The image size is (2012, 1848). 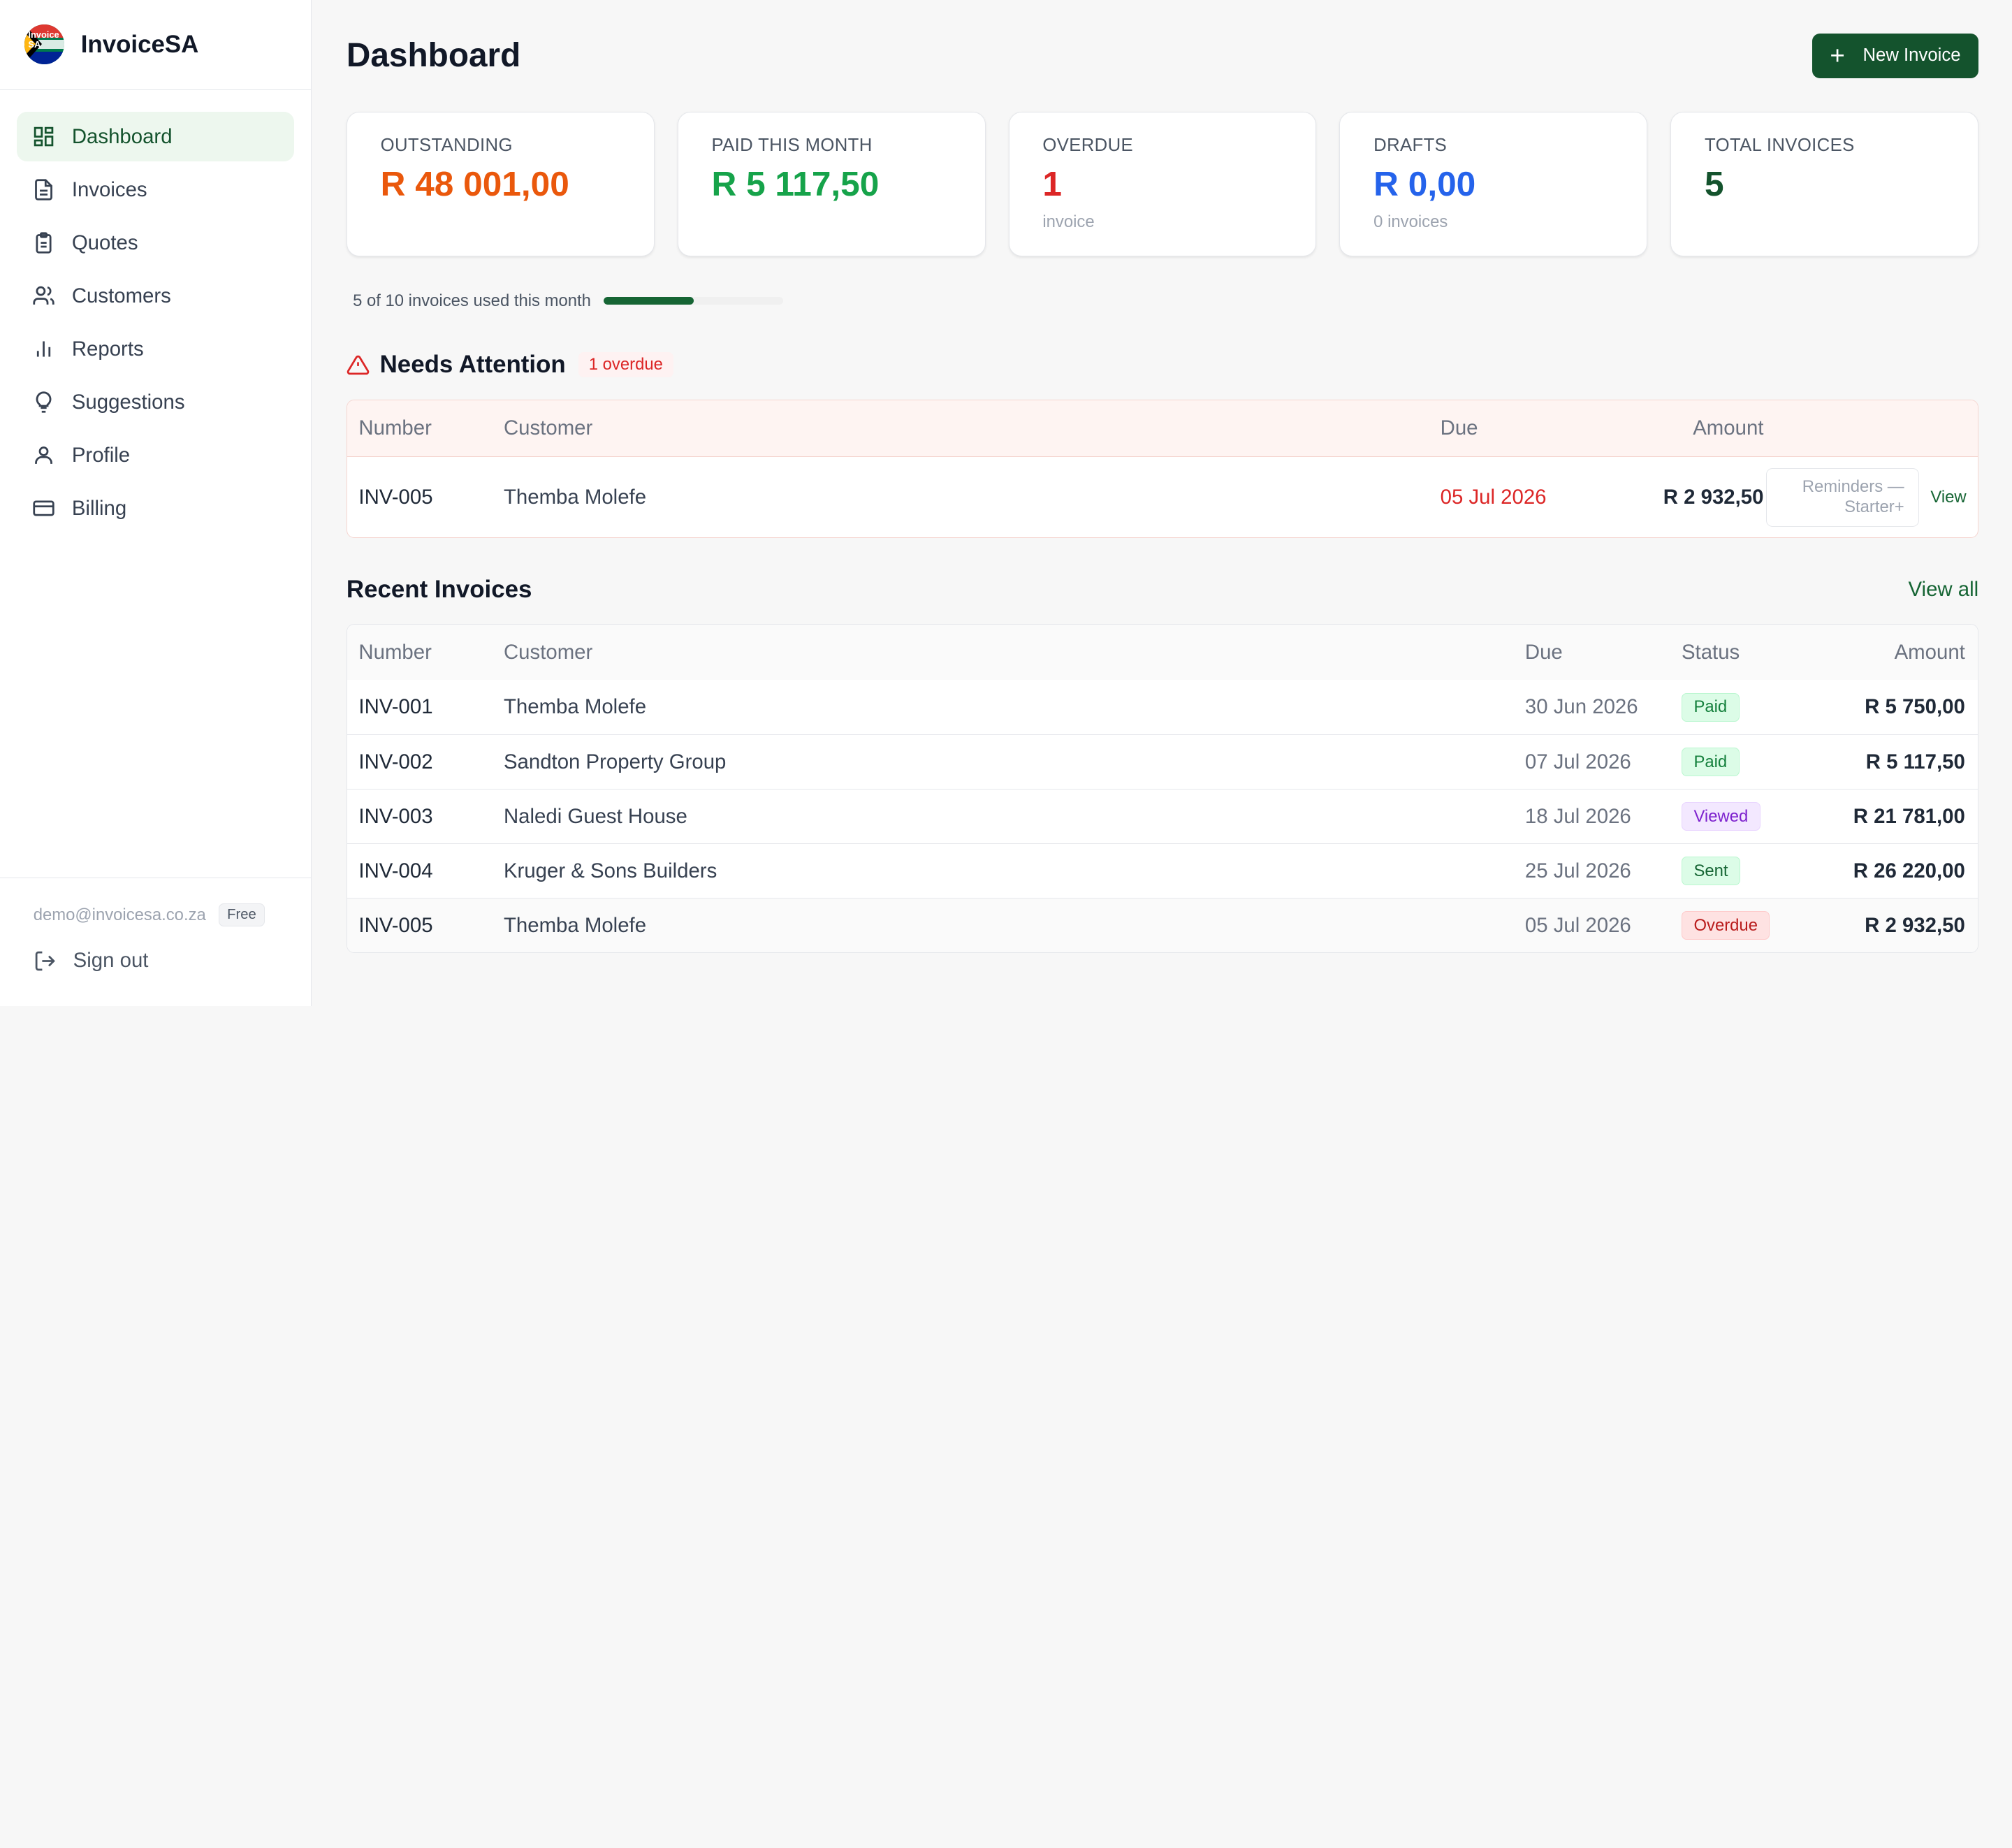 What do you see at coordinates (128, 402) in the screenshot?
I see `sidebar-item-label: Suggestions` at bounding box center [128, 402].